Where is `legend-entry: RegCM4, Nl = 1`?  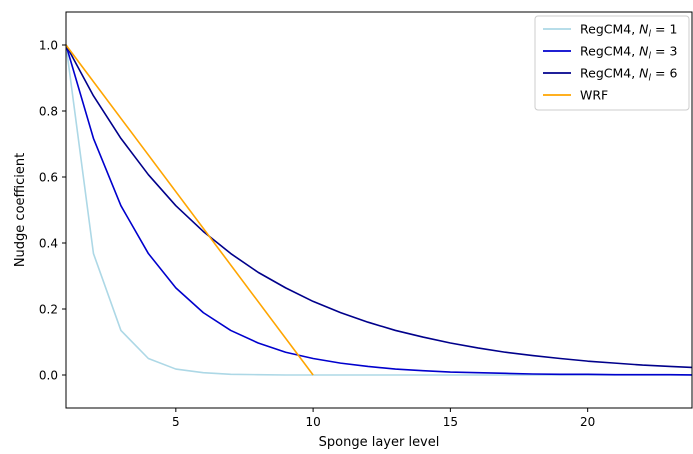 legend-entry: RegCM4, Nl = 1 is located at coordinates (628, 31).